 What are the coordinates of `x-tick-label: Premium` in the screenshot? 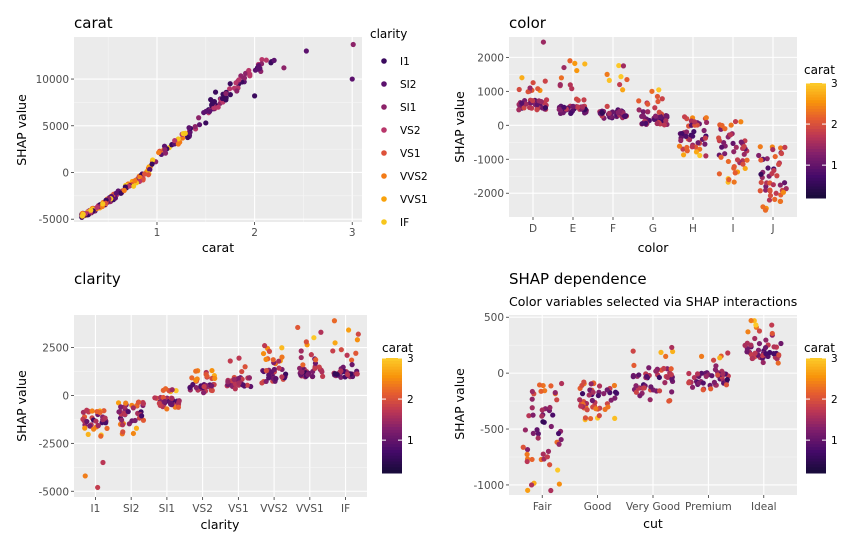 It's located at (708, 507).